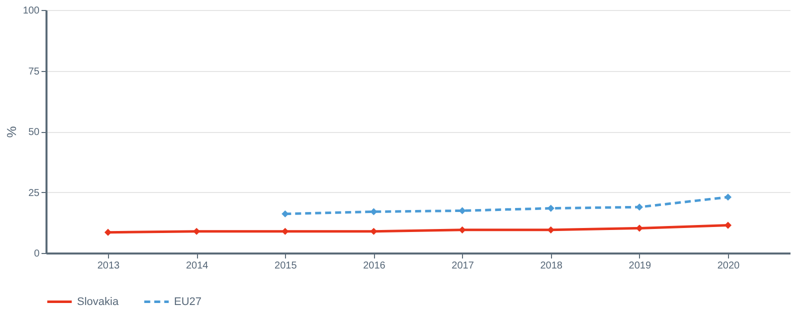 This screenshot has height=320, width=803. What do you see at coordinates (34, 132) in the screenshot?
I see `y-tick-label: 50` at bounding box center [34, 132].